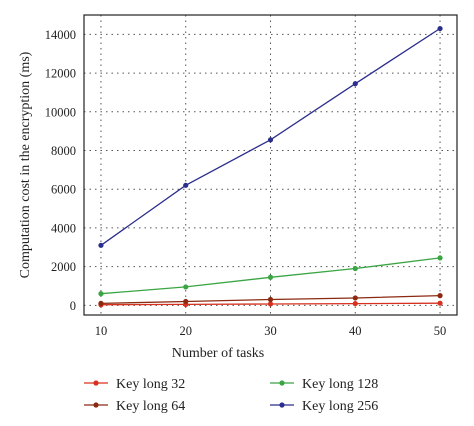 The width and height of the screenshot is (474, 426). What do you see at coordinates (150, 406) in the screenshot?
I see `legend-label: Key long 64` at bounding box center [150, 406].